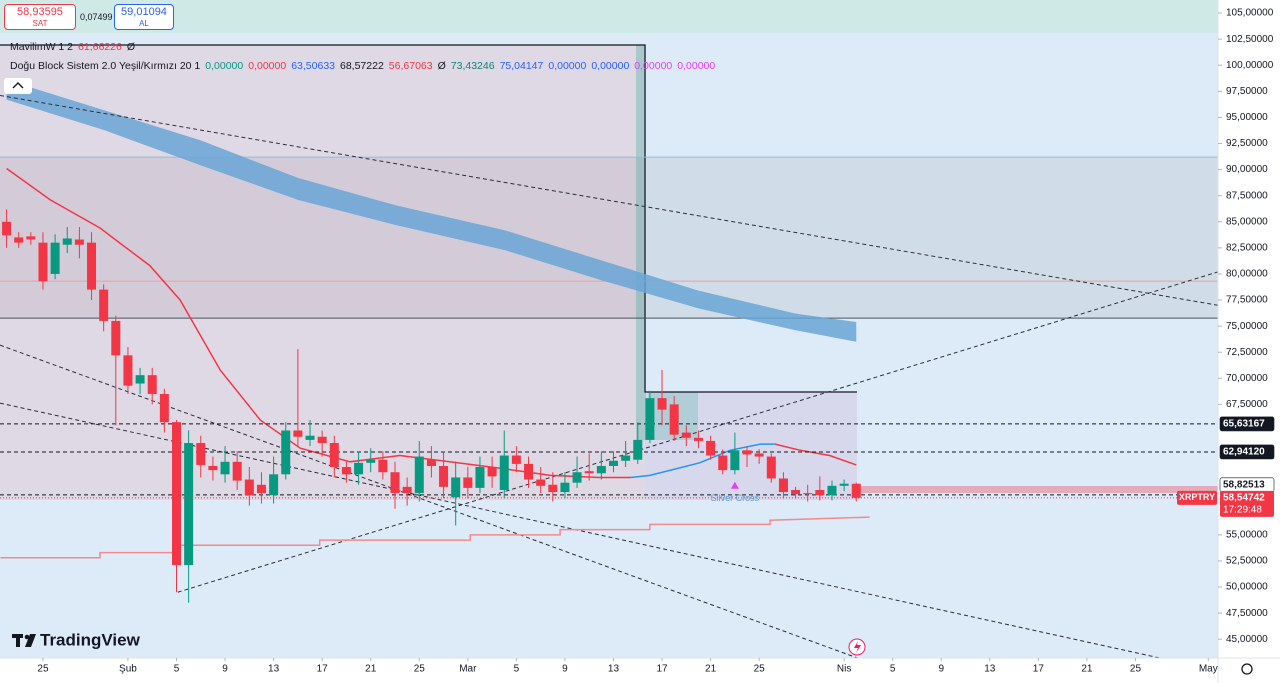  I want to click on buy-label: AL, so click(144, 23).